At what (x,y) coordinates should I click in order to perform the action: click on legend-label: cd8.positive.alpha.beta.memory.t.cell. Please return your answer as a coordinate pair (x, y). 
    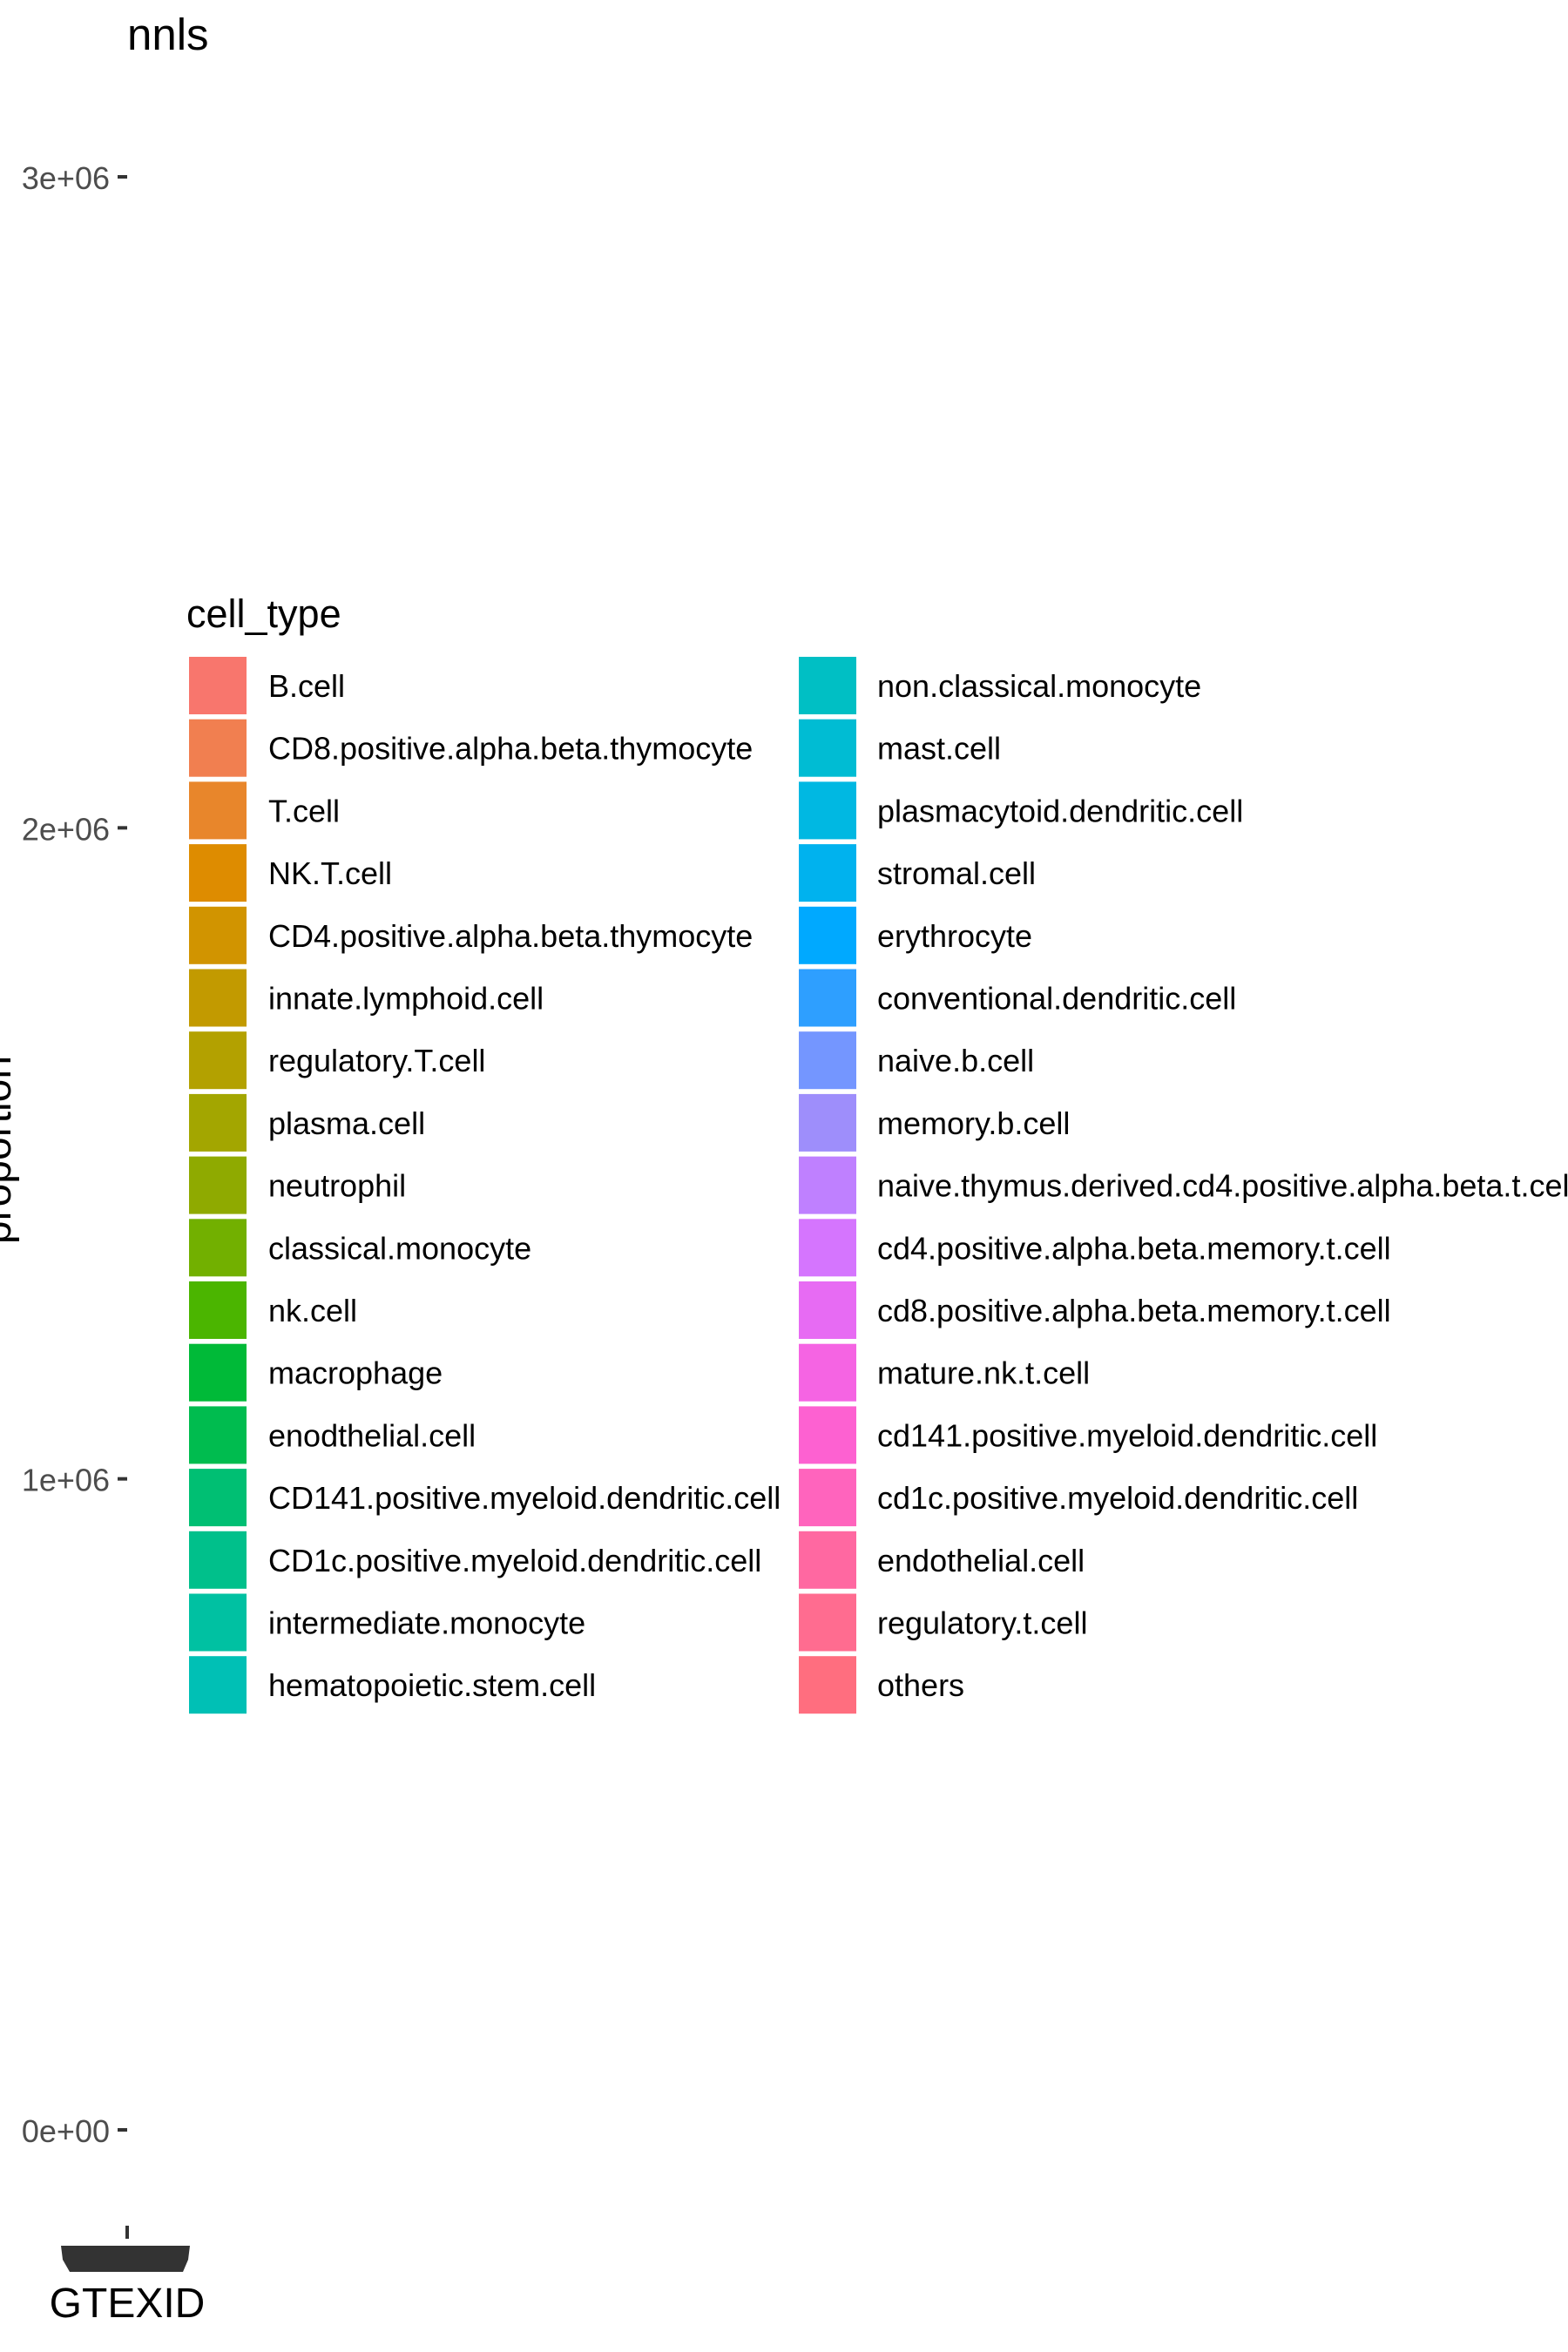
    Looking at the image, I should click on (1134, 1310).